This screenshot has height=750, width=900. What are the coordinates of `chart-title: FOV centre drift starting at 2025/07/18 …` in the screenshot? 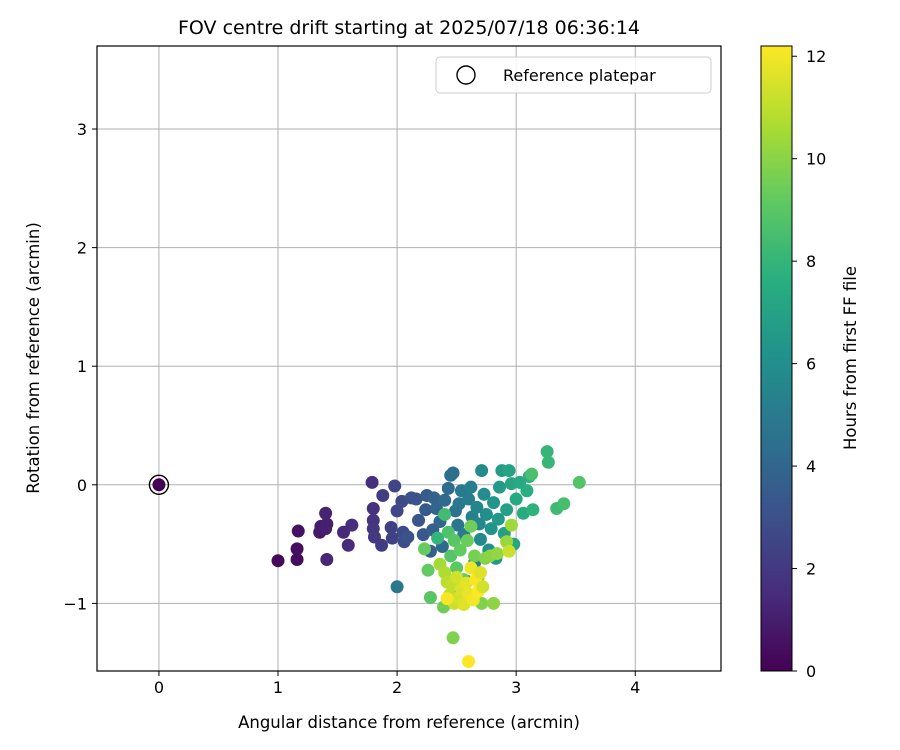 It's located at (409, 28).